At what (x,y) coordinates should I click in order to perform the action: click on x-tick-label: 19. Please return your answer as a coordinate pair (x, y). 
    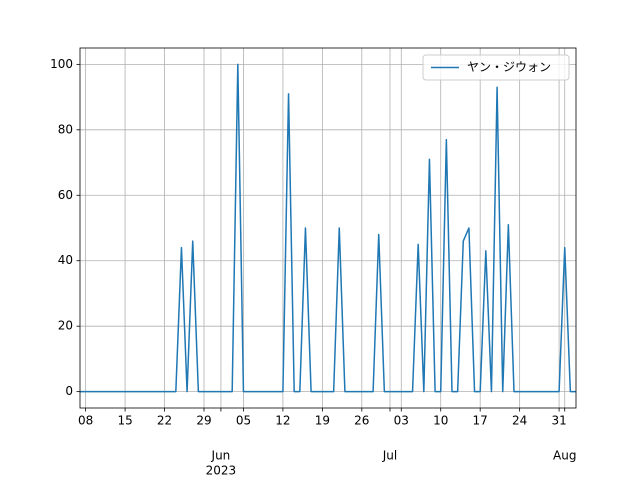
    Looking at the image, I should click on (322, 421).